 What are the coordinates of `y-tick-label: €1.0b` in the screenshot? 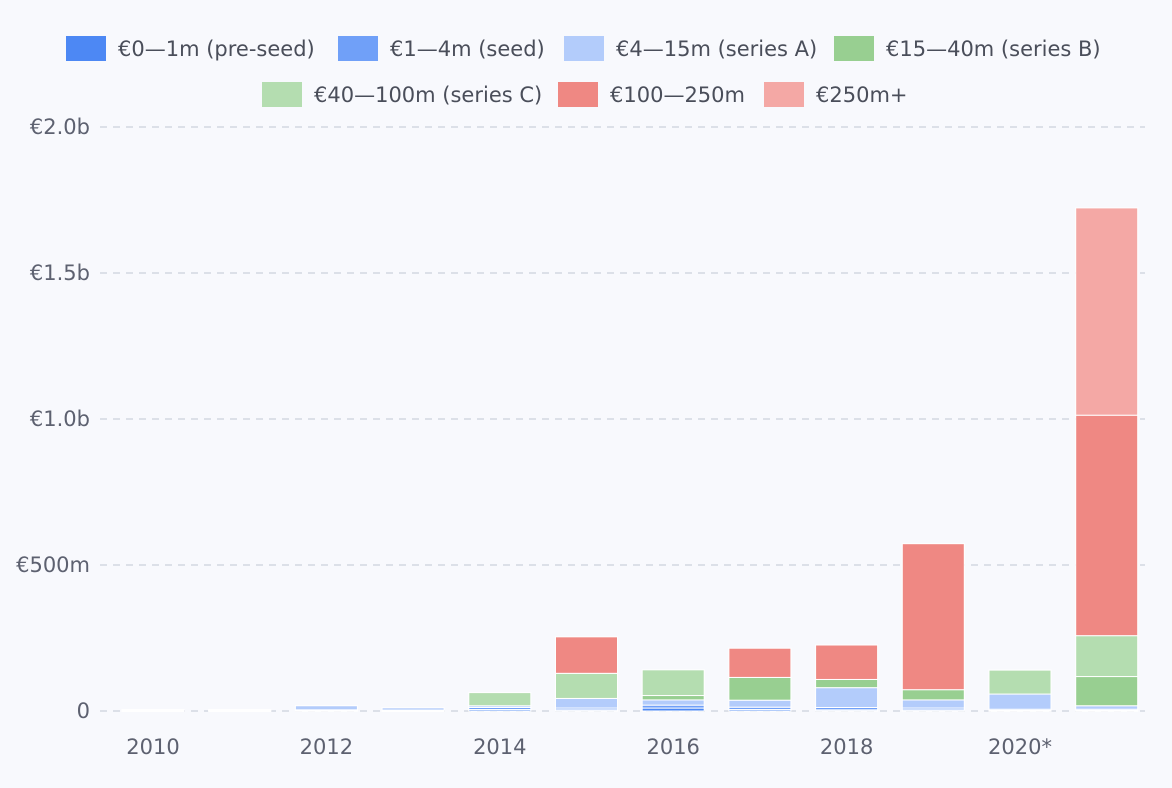 It's located at (60, 419).